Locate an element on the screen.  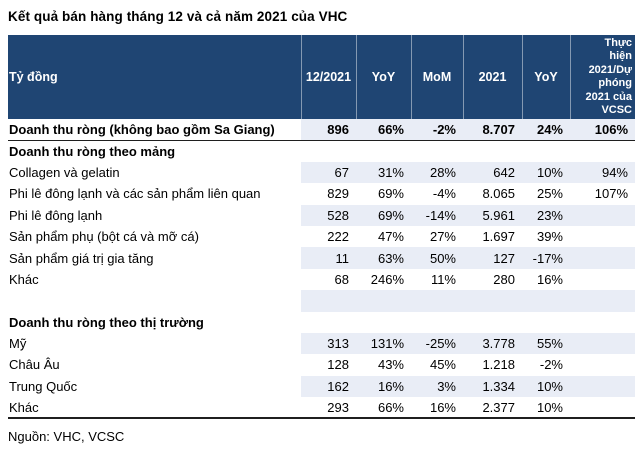
header-cell-unit: Tỷ đồng is located at coordinates (154, 77).